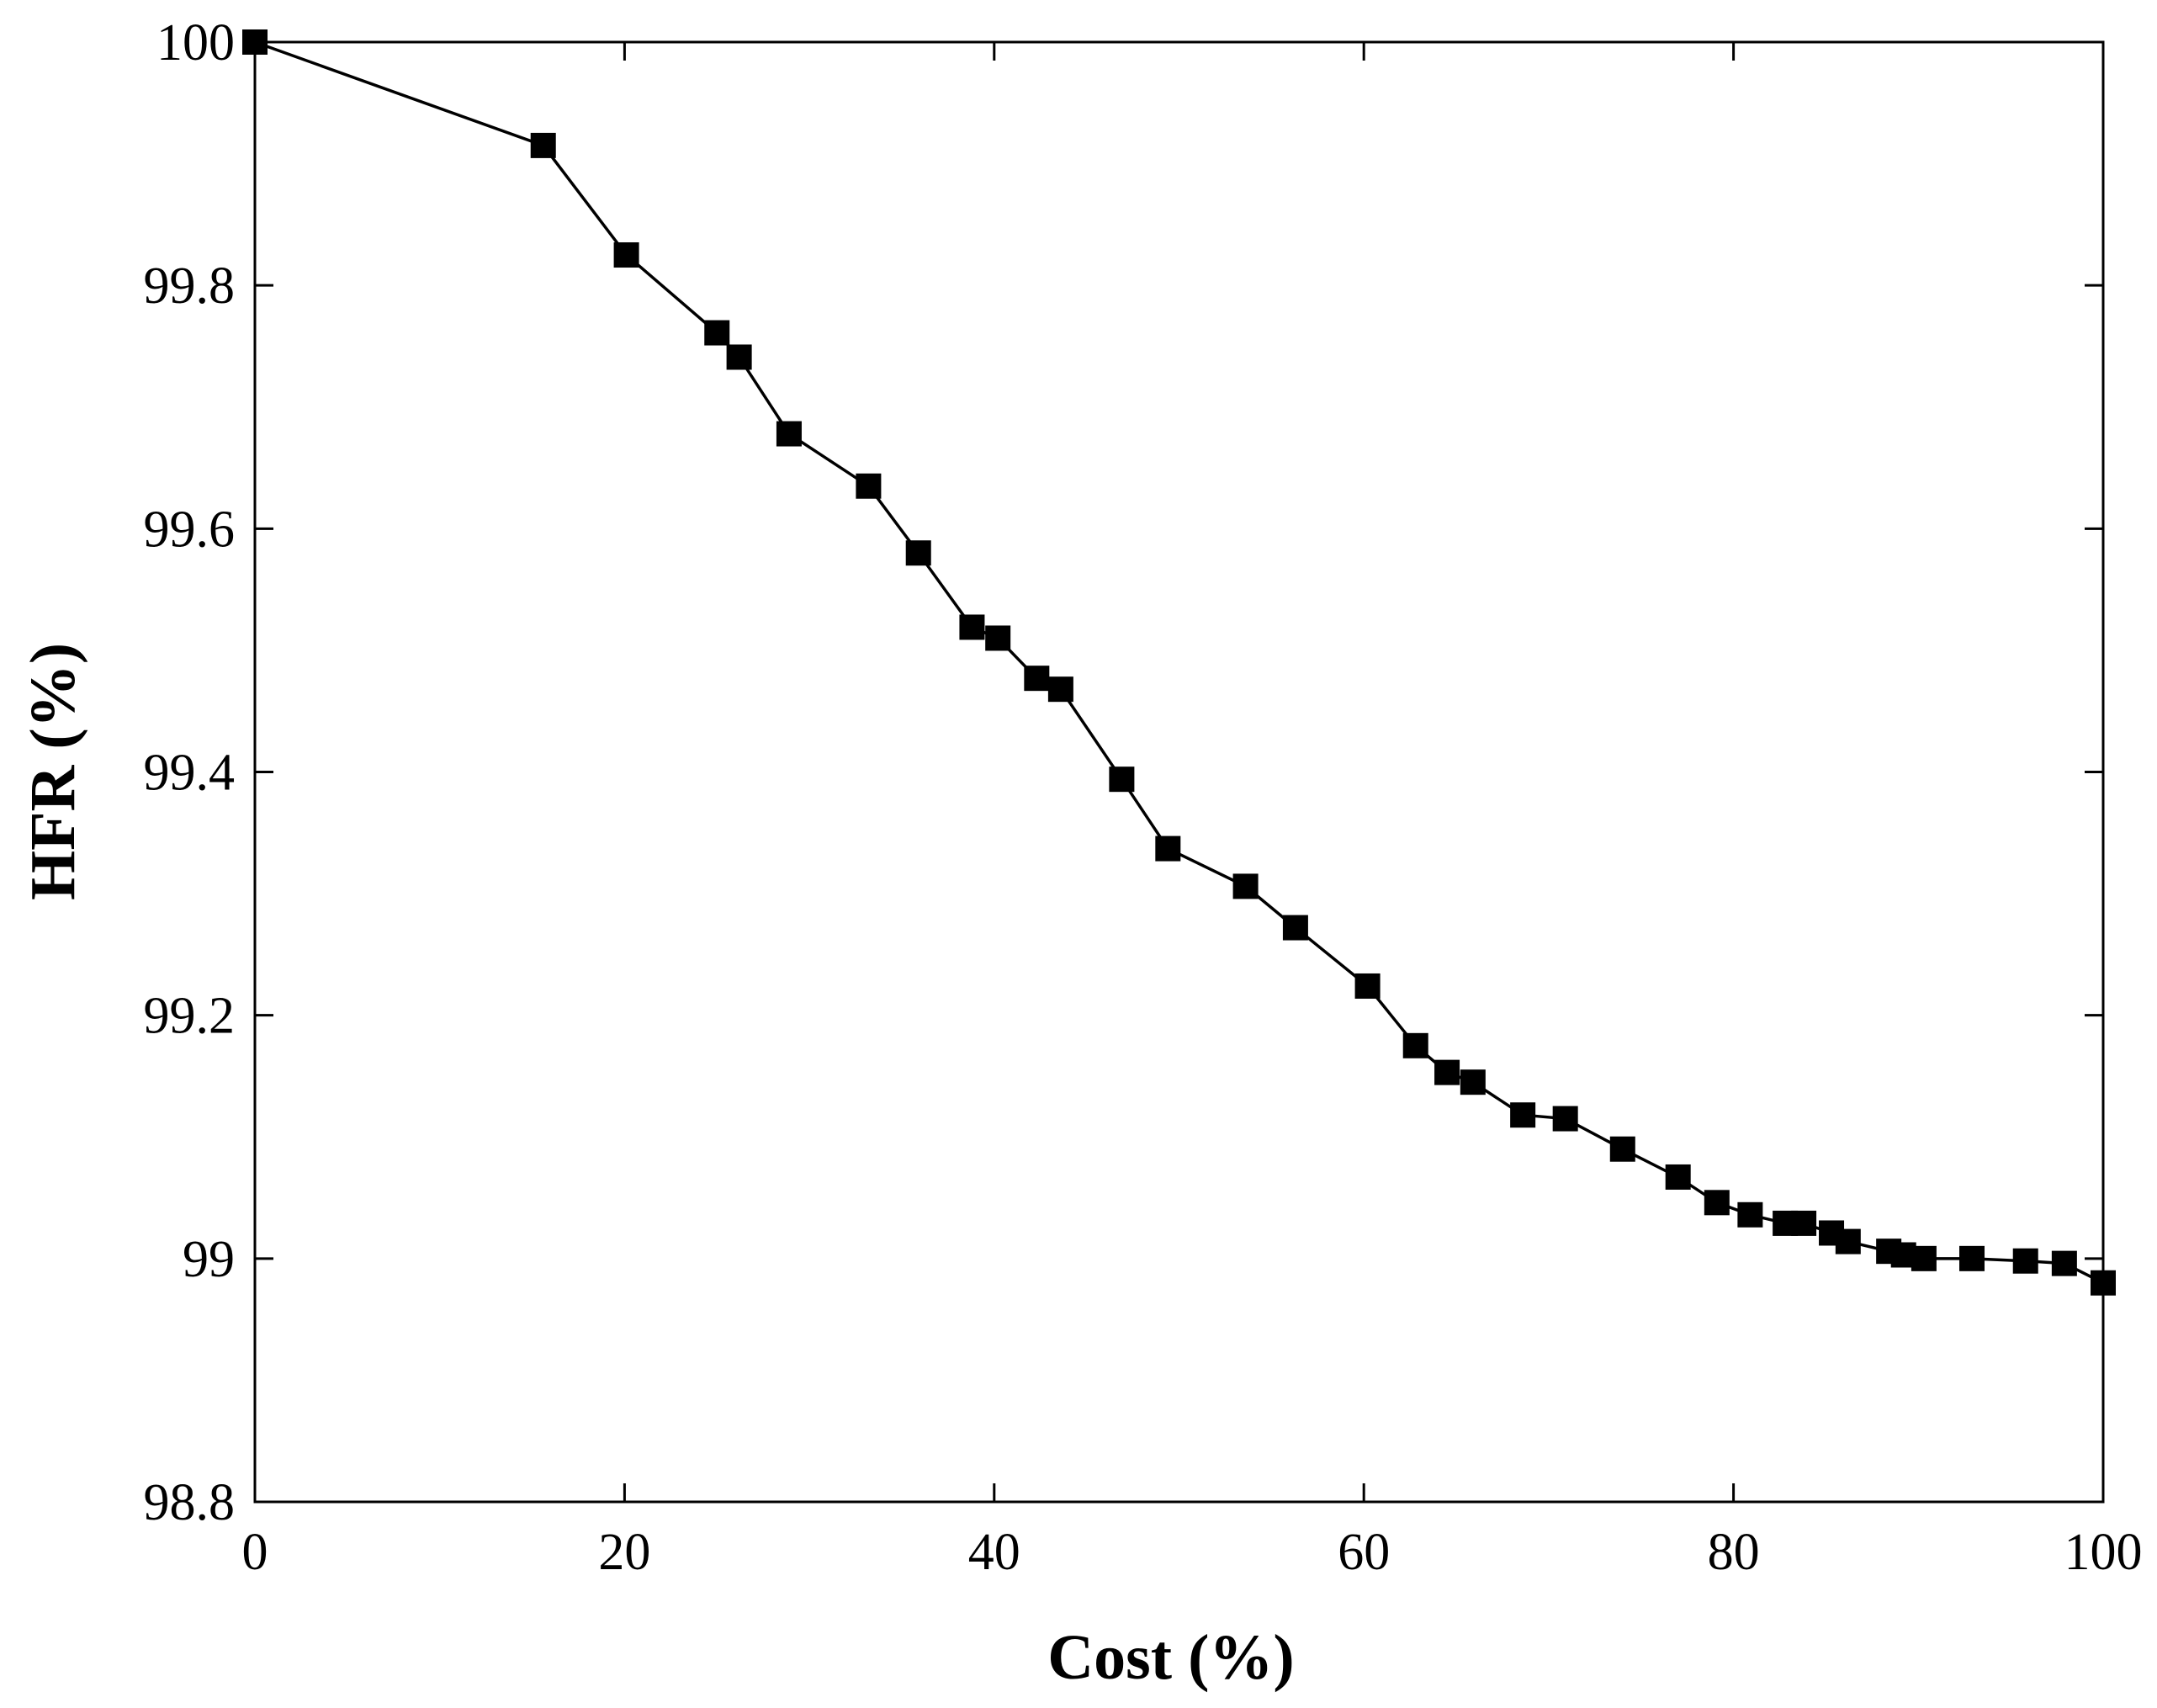 Image resolution: width=2157 pixels, height=1708 pixels. Describe the element at coordinates (209, 1260) in the screenshot. I see `y-tick-label: 99` at that location.